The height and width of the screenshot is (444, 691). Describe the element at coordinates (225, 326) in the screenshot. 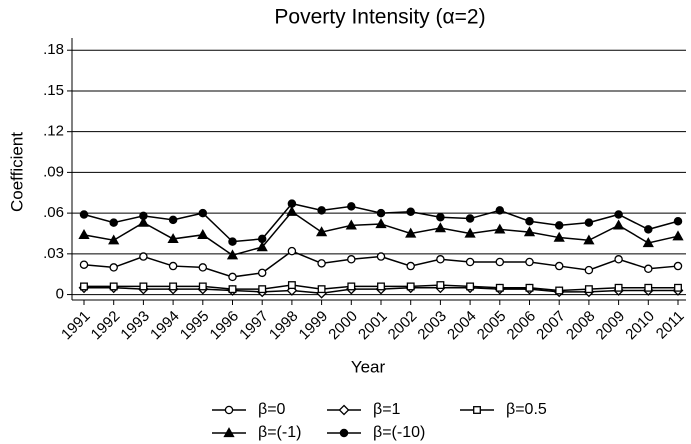

I see `x-tick-label: 1996` at that location.